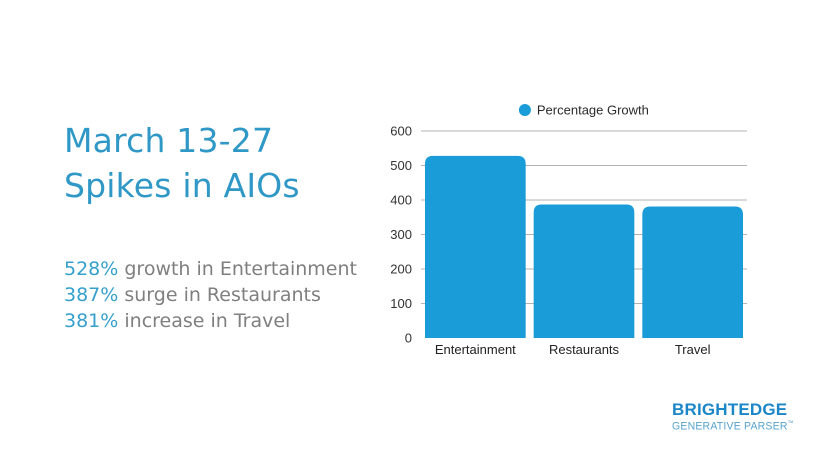 The image size is (831, 462). What do you see at coordinates (401, 200) in the screenshot?
I see `y-axis-tick-label: 400` at bounding box center [401, 200].